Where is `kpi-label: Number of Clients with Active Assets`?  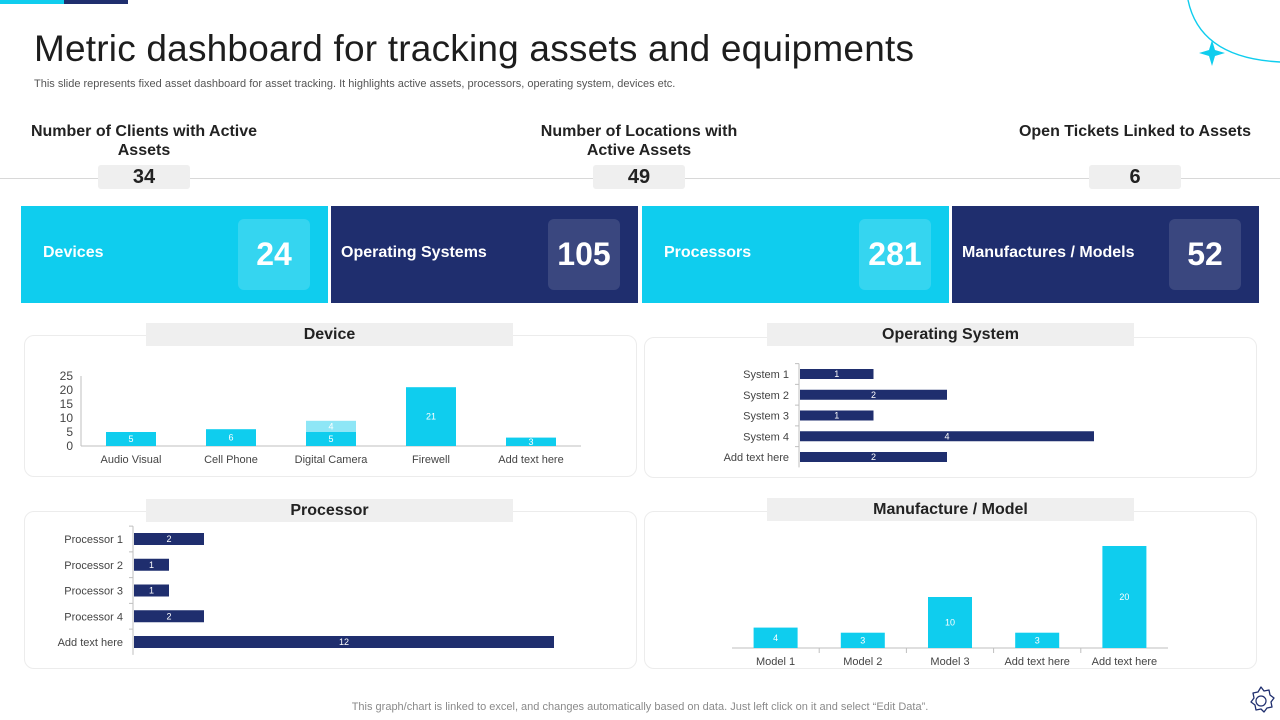
kpi-label: Number of Clients with Active Assets is located at coordinates (144, 141).